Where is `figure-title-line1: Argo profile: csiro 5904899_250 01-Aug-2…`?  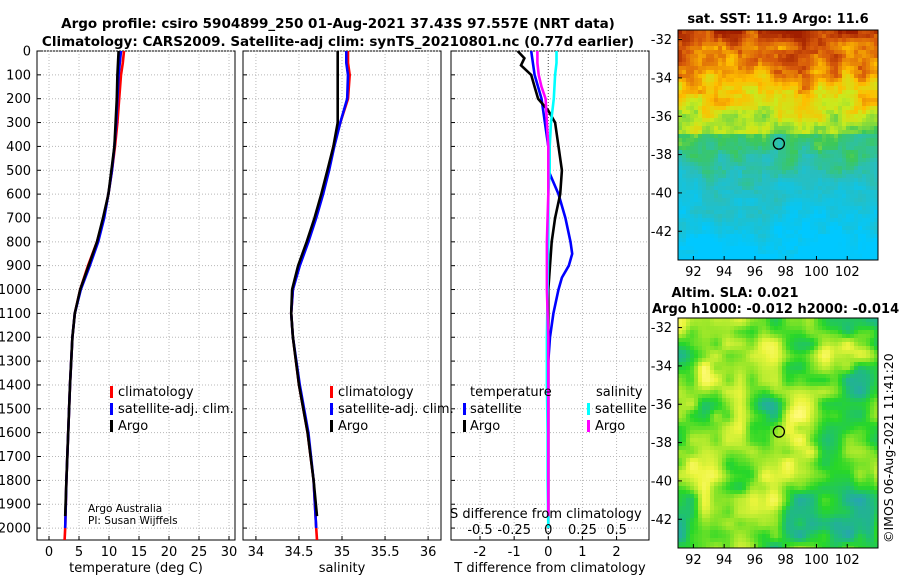 figure-title-line1: Argo profile: csiro 5904899_250 01-Aug-2… is located at coordinates (338, 24).